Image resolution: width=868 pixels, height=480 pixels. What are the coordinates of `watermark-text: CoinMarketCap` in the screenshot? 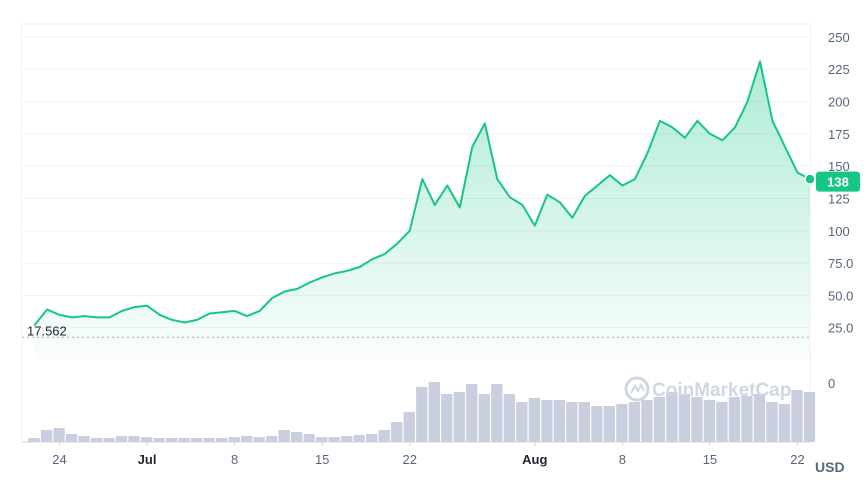 It's located at (721, 390).